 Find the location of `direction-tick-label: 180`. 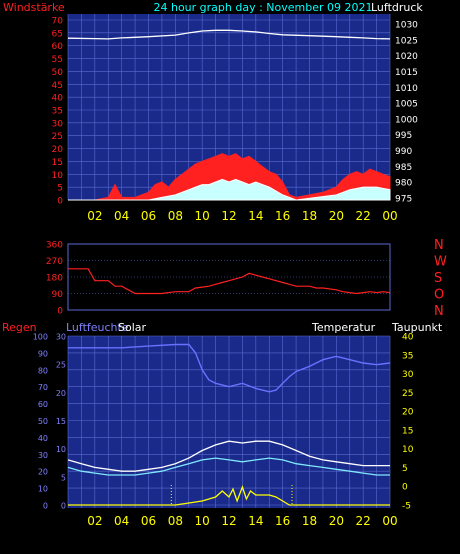

direction-tick-label: 180 is located at coordinates (54, 279).